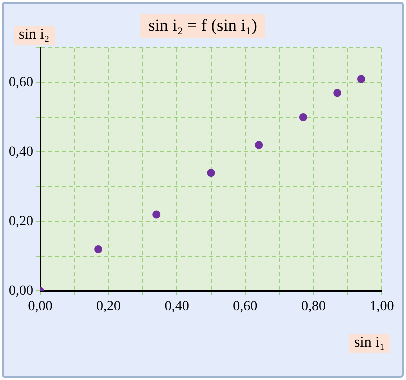  Describe the element at coordinates (369, 343) in the screenshot. I see `x-axis-title: sin i₁` at that location.